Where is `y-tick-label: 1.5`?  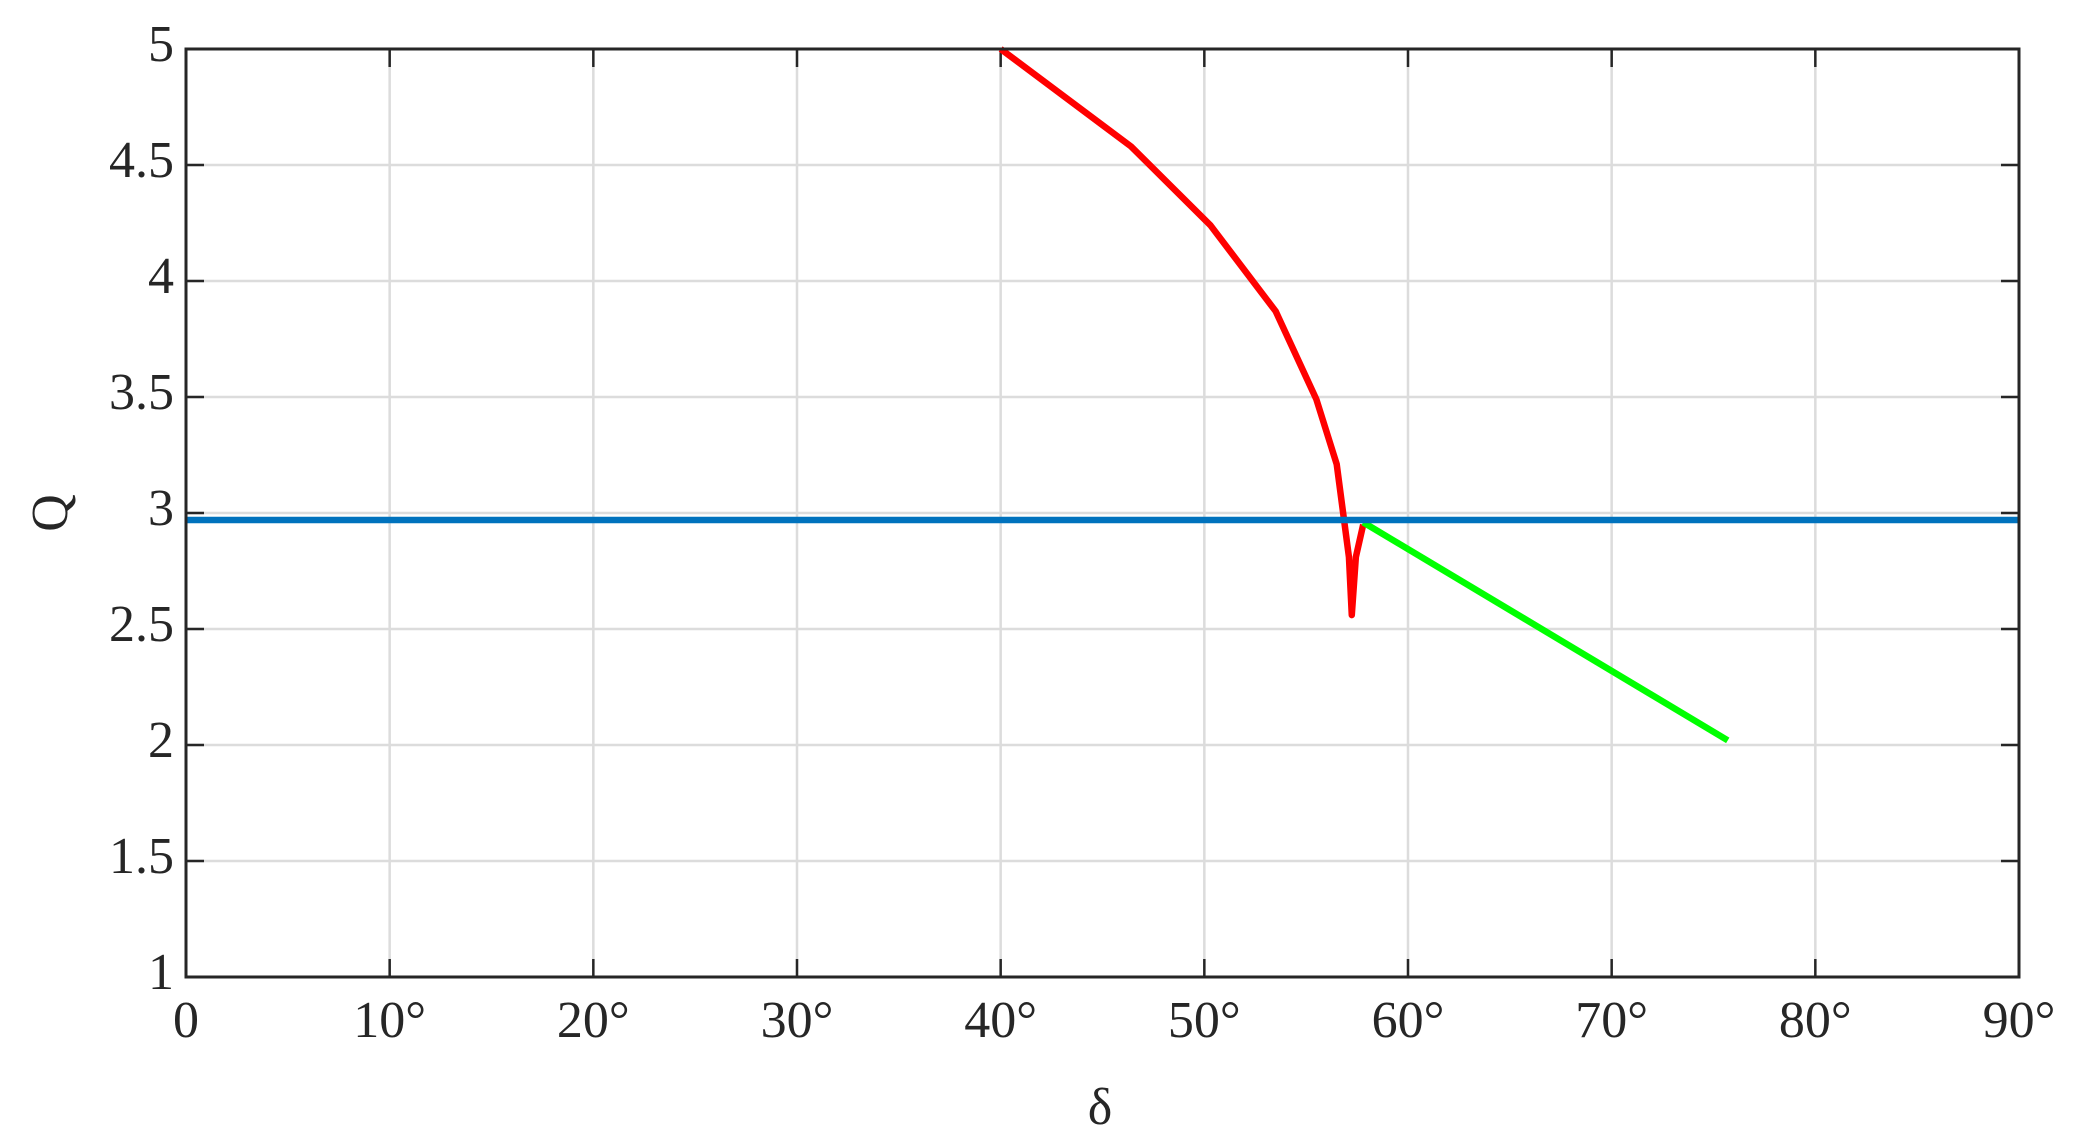 y-tick-label: 1.5 is located at coordinates (141, 856).